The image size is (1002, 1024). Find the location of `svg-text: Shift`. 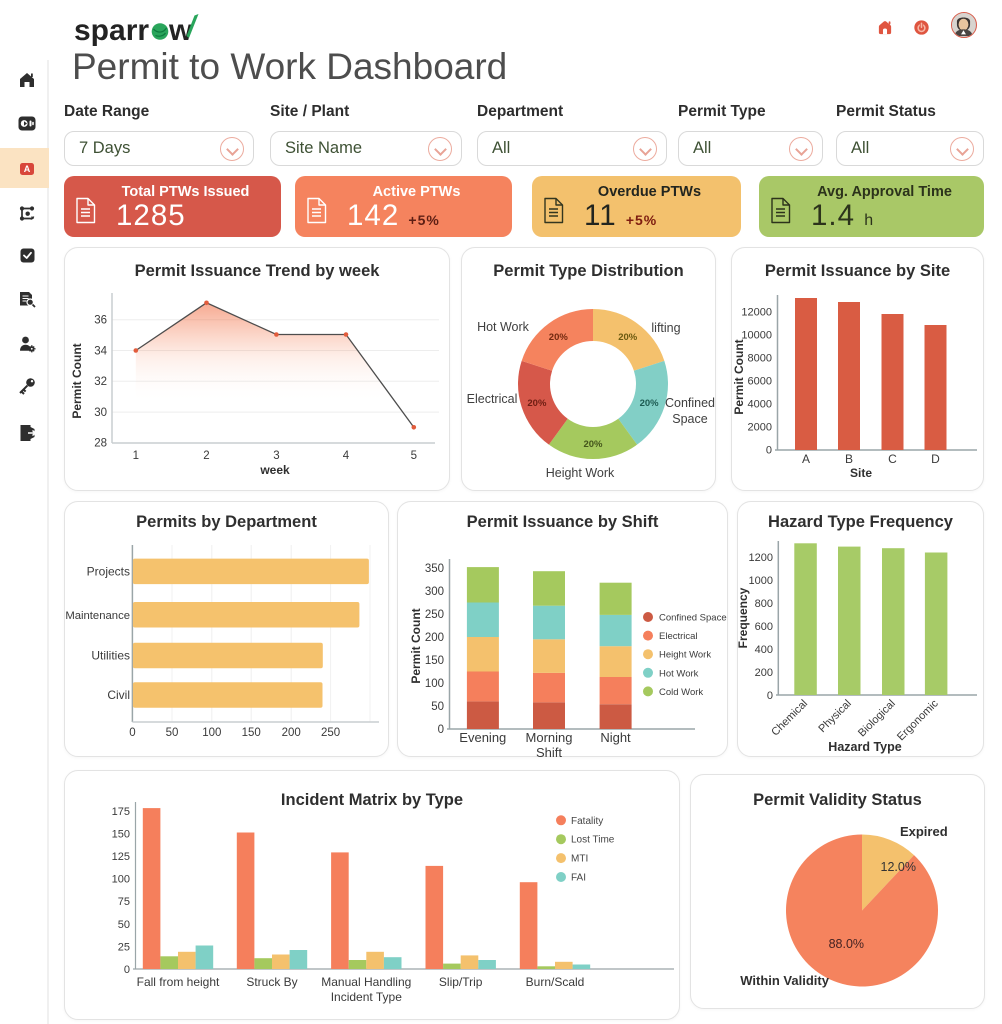

svg-text: Shift is located at coordinates (549, 751).